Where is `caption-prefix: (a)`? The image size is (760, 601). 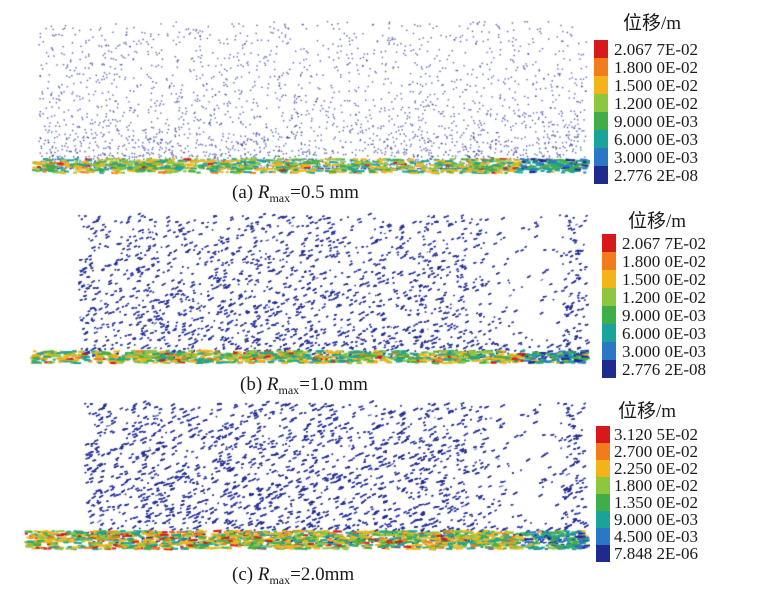
caption-prefix: (a) is located at coordinates (245, 192).